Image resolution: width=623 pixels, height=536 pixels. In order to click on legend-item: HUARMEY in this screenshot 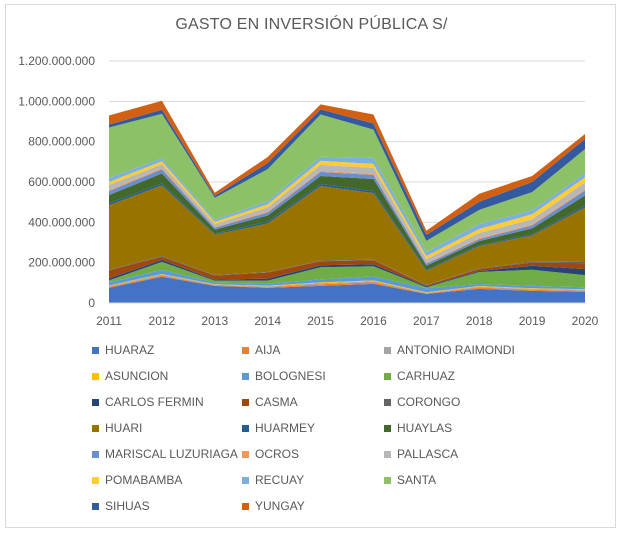, I will do `click(278, 428)`.